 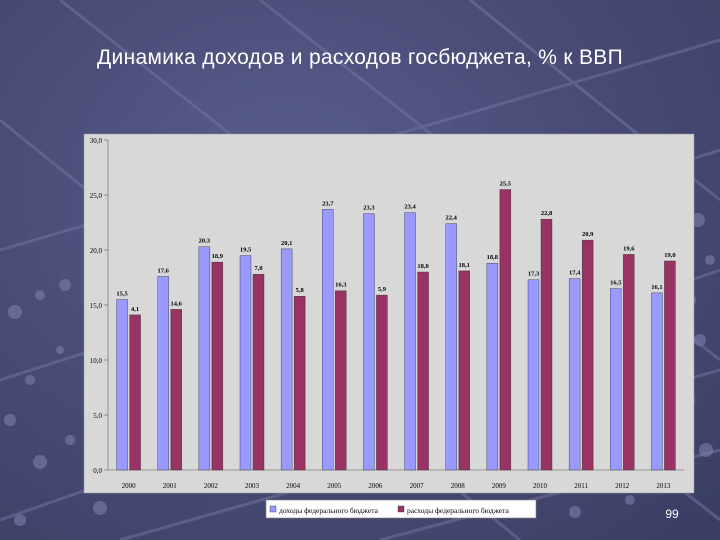 I want to click on x-tick-label: 2000, so click(x=129, y=486).